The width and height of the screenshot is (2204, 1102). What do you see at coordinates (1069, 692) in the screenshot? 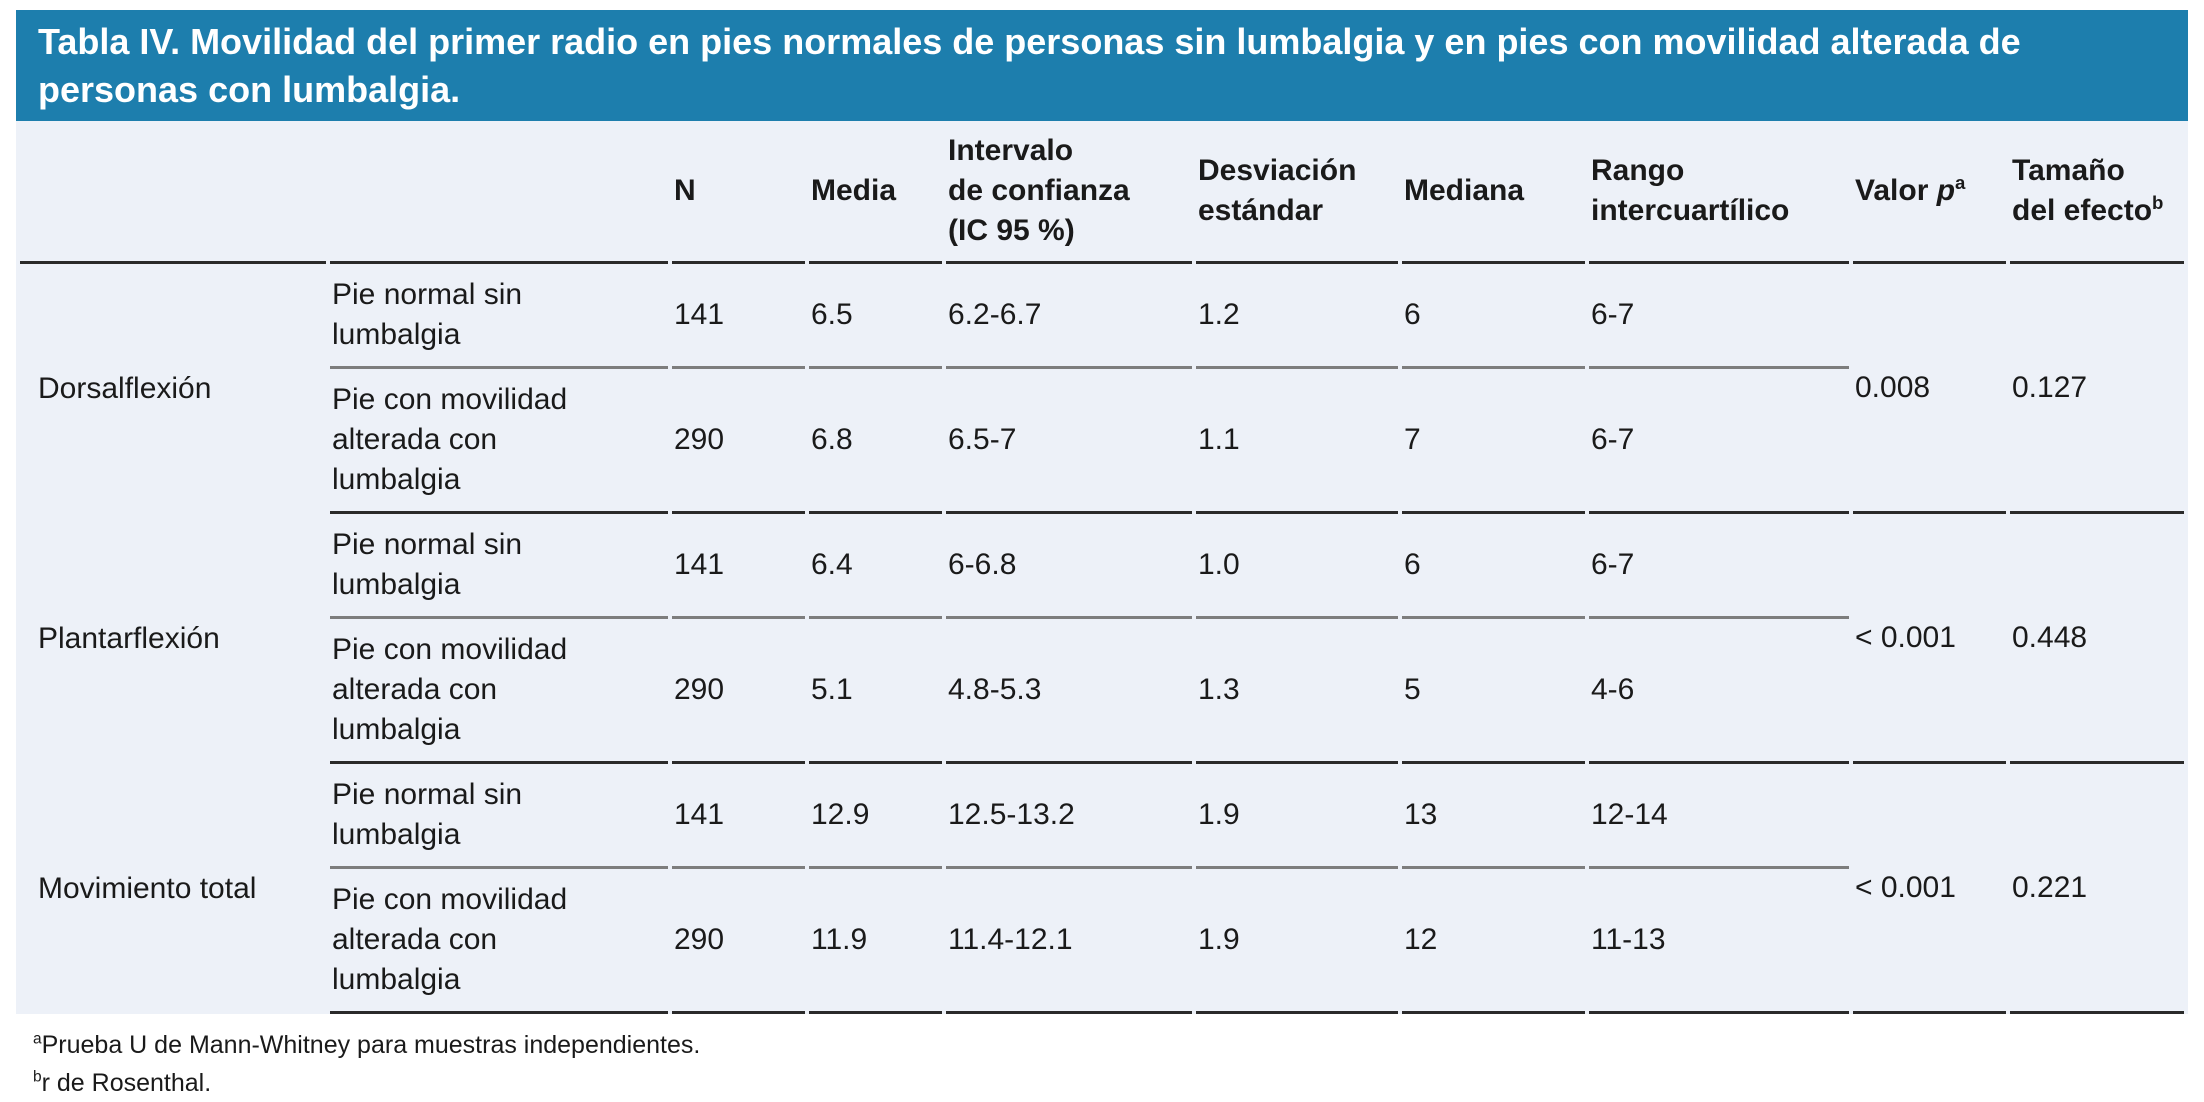
I see `ci-cell: 4.8-5.3` at bounding box center [1069, 692].